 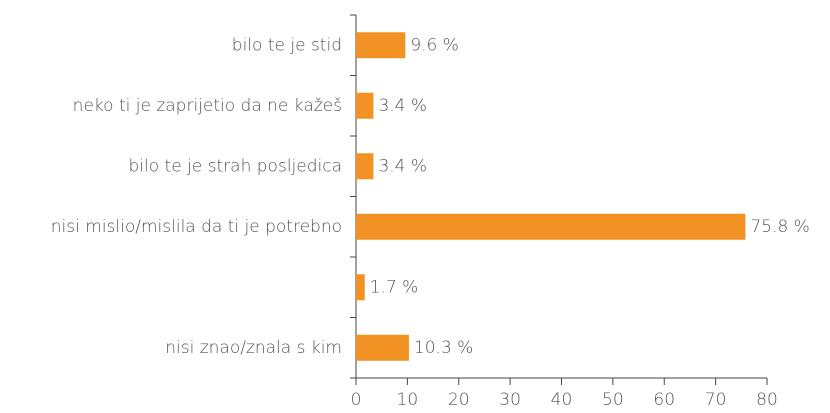 I want to click on x-tick-label: 40, so click(x=562, y=400).